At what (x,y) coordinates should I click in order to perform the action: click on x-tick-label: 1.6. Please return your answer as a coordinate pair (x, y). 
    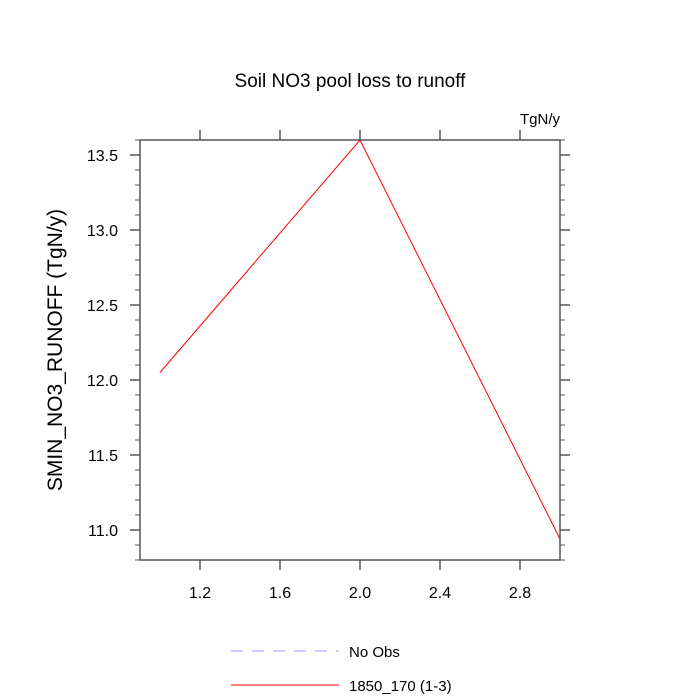
    Looking at the image, I should click on (280, 593).